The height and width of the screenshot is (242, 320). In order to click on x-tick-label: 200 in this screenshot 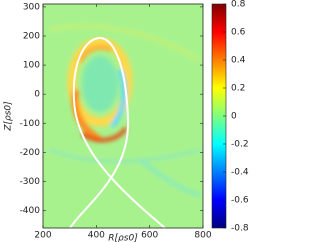, I will do `click(42, 236)`.